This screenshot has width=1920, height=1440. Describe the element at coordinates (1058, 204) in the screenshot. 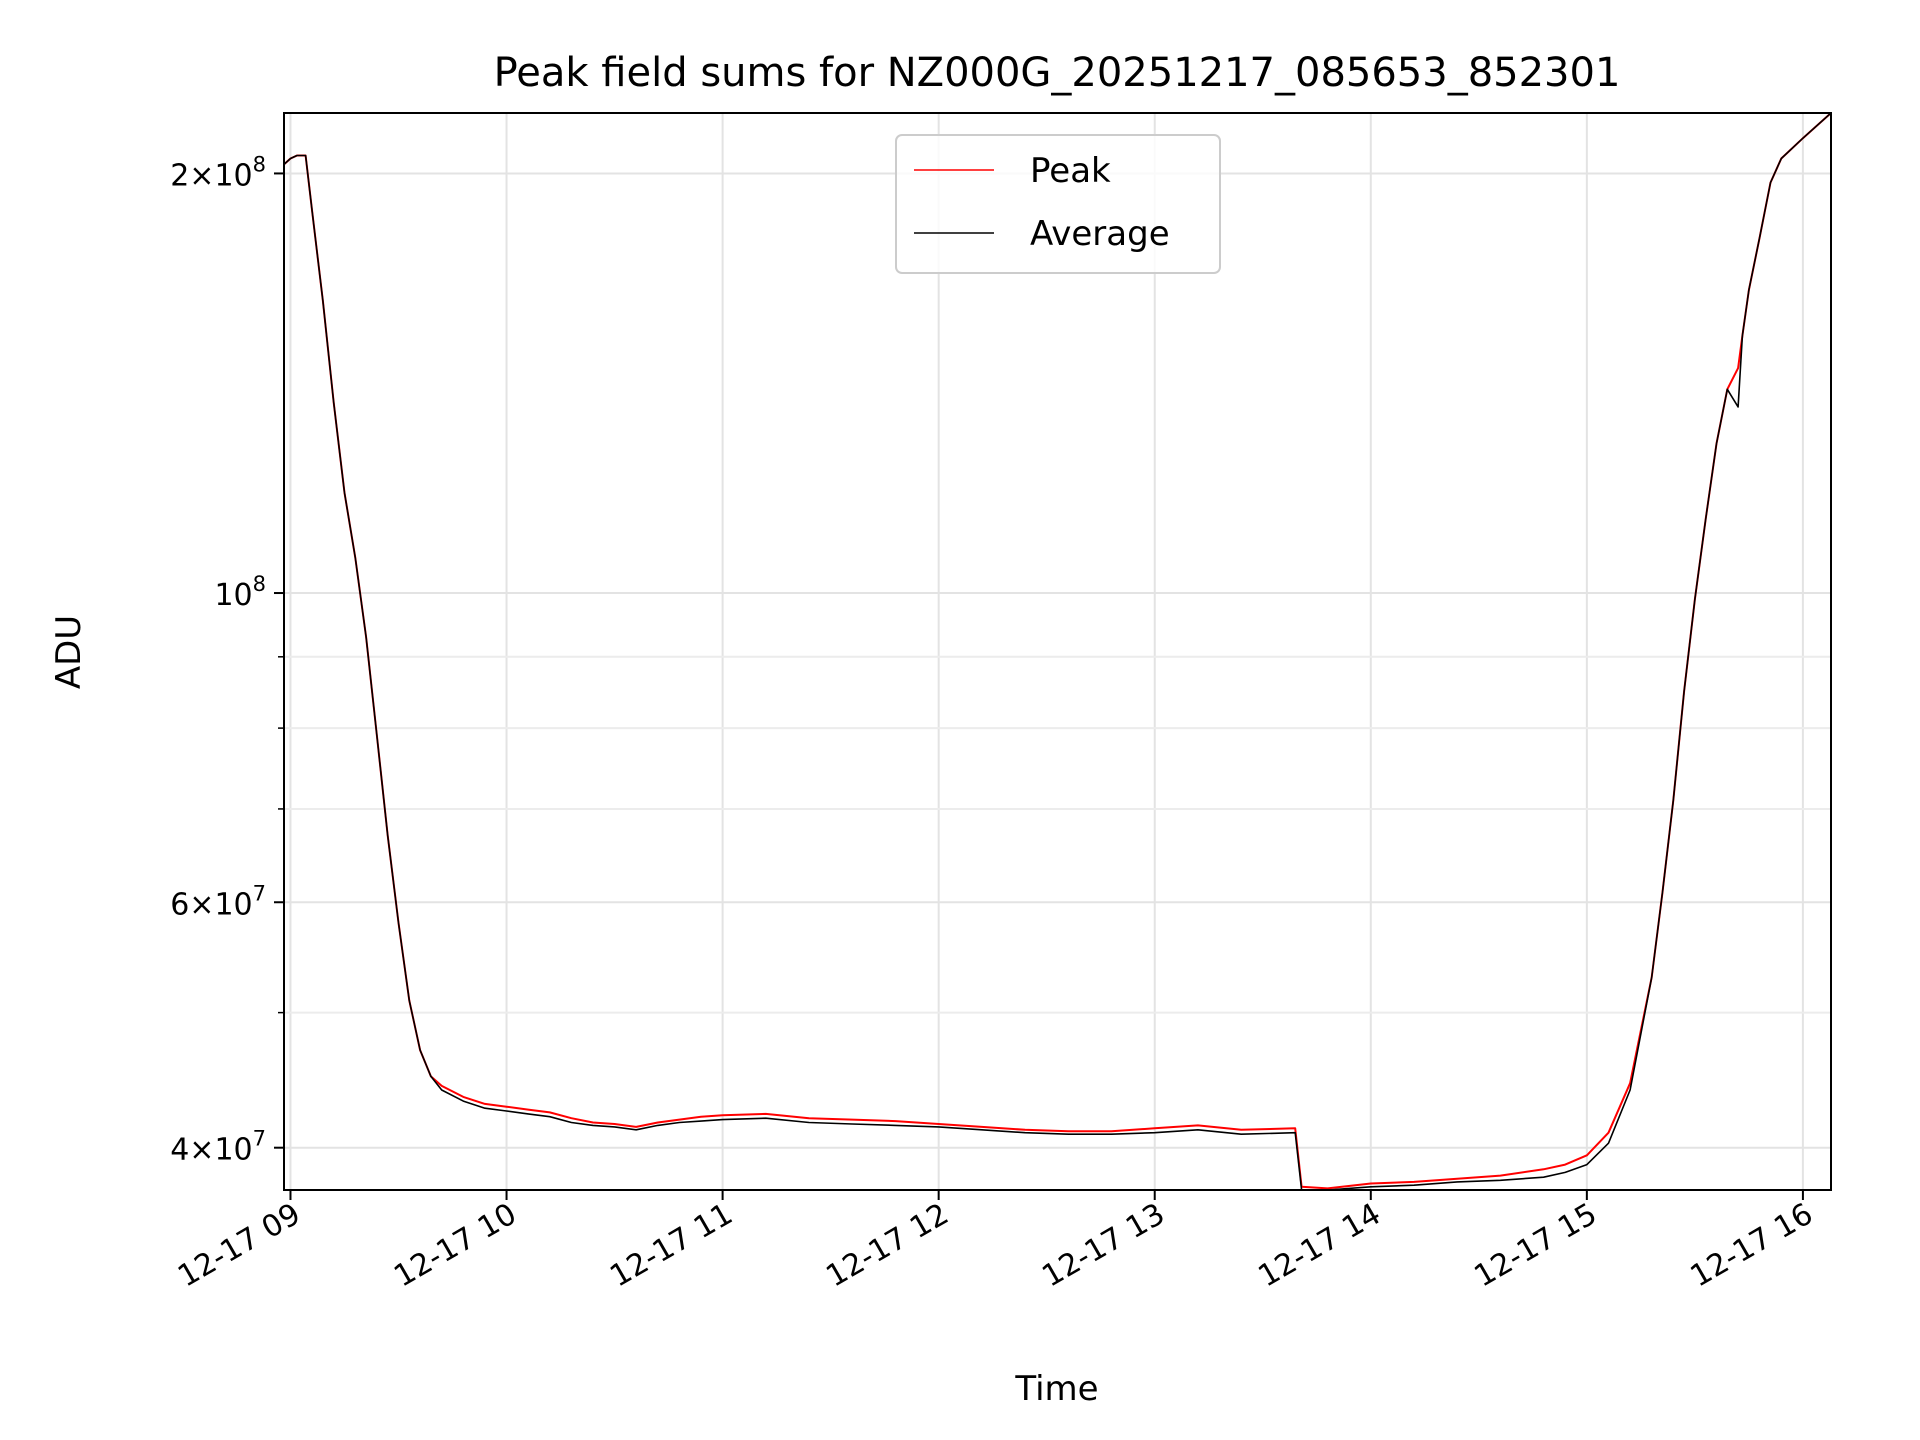

I see `legend: Peak Average` at that location.